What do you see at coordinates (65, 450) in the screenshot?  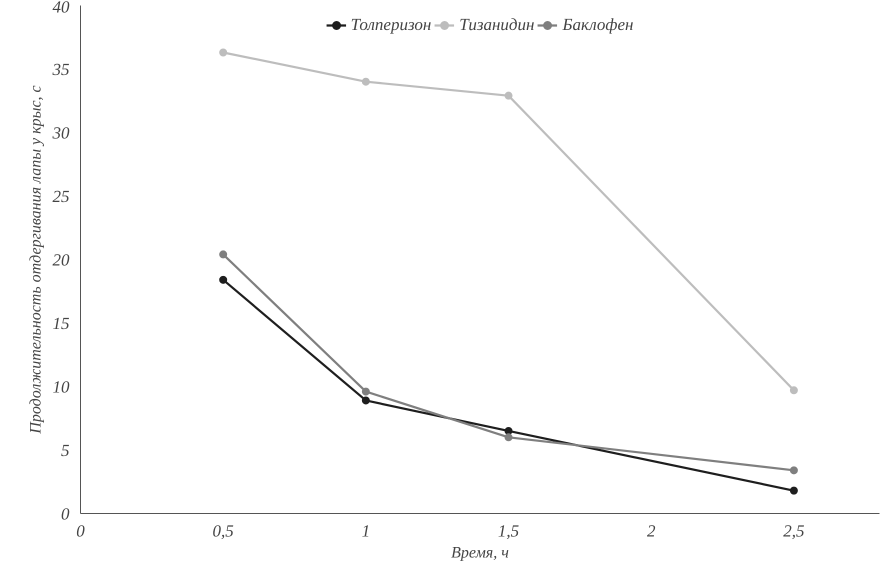 I see `y-tick-label: 5` at bounding box center [65, 450].